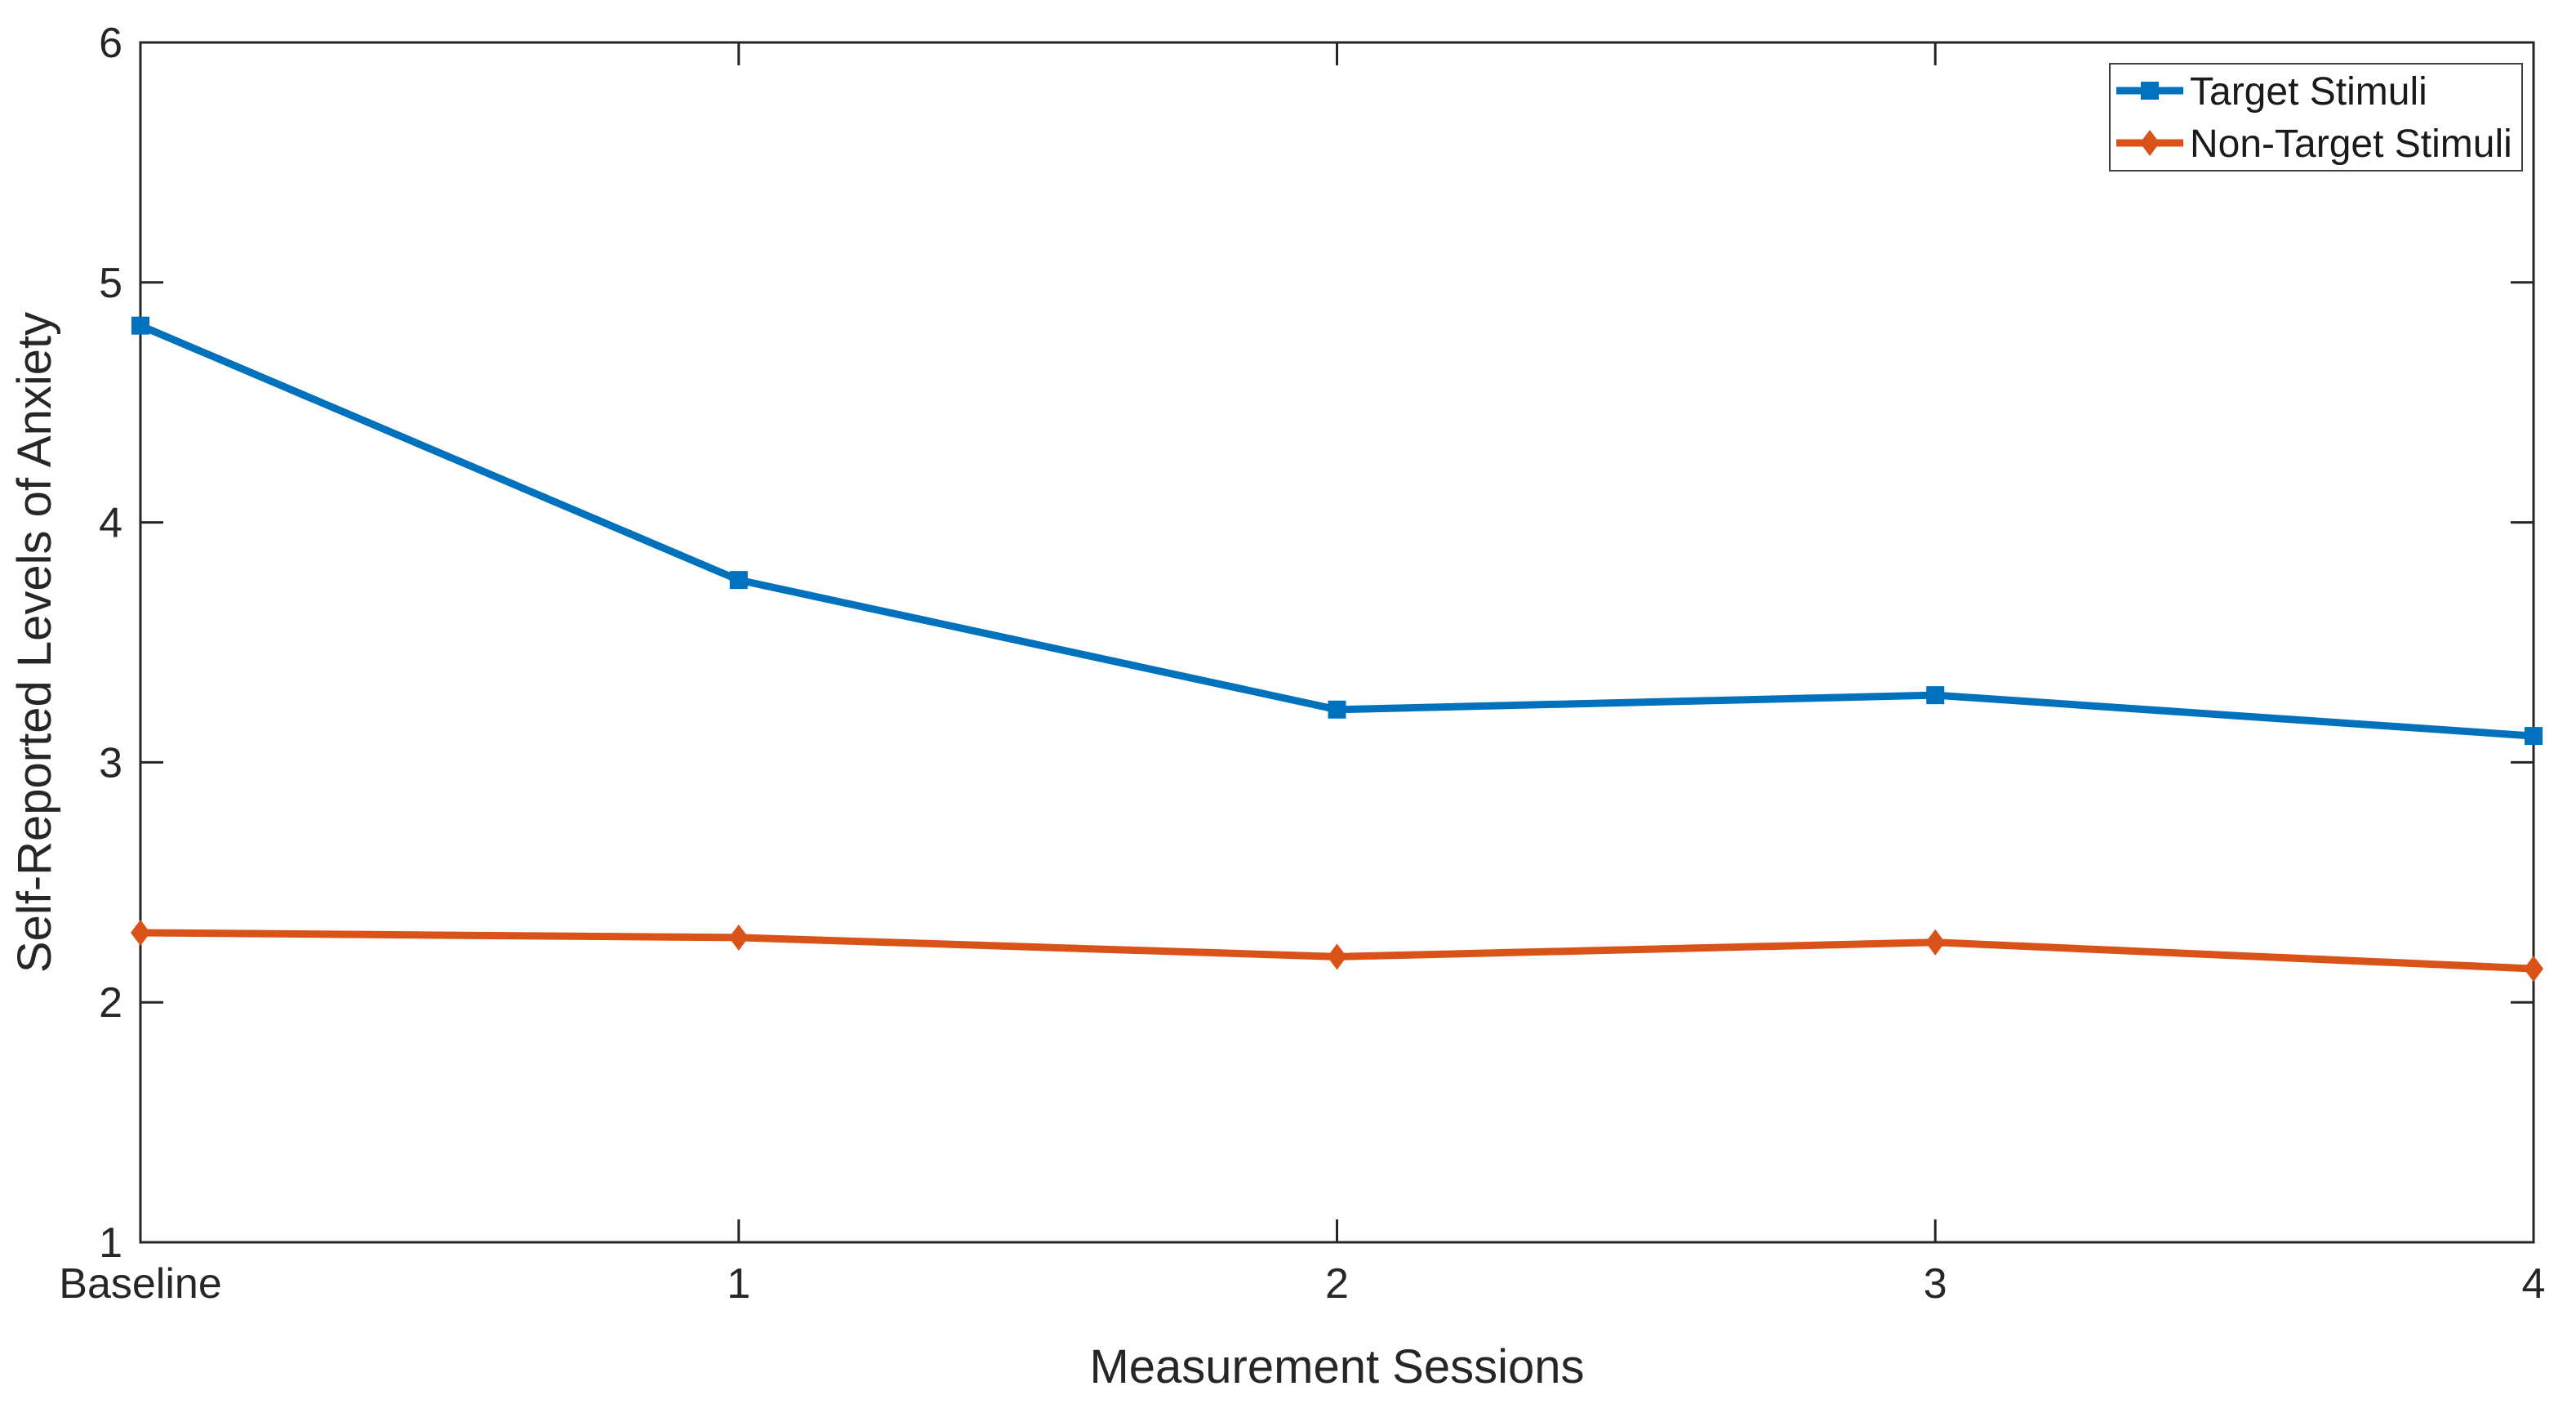 The width and height of the screenshot is (2576, 1404). I want to click on x-tick-label: Baseline, so click(140, 1284).